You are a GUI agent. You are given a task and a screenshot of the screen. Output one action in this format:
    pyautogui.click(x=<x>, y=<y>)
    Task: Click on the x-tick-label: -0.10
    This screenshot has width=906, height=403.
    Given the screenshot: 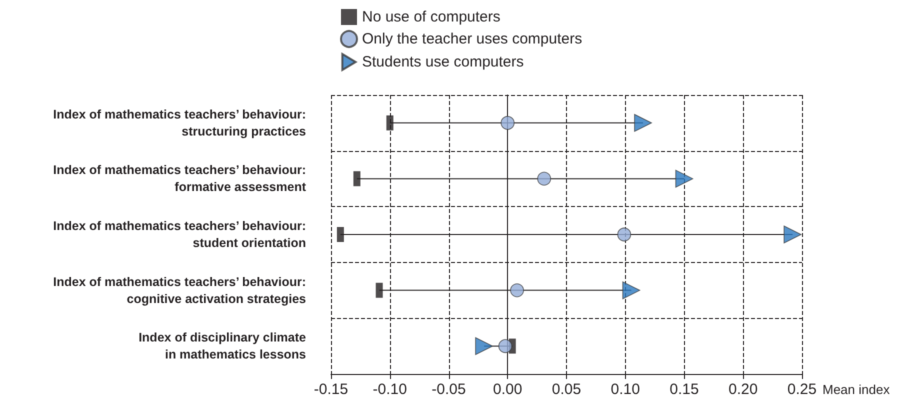 What is the action you would take?
    pyautogui.click(x=389, y=389)
    